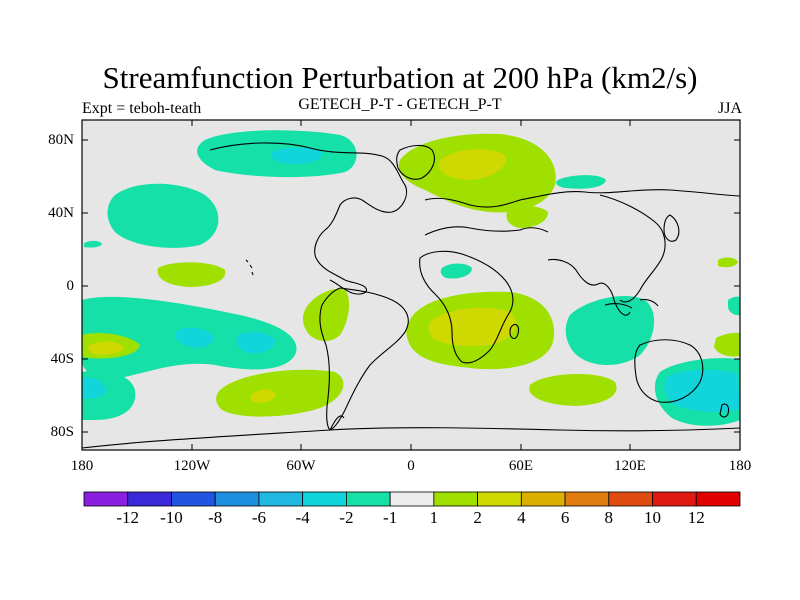 The height and width of the screenshot is (600, 800). I want to click on core-south-pacific-west, so click(194, 337).